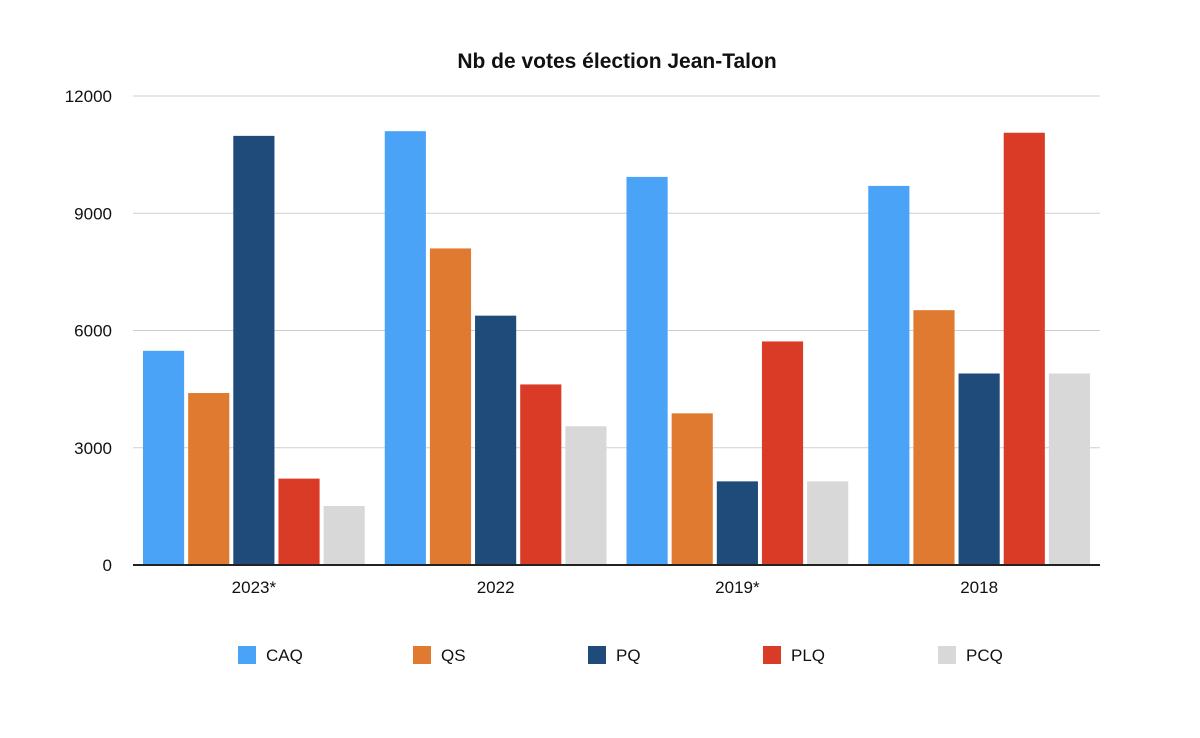  Describe the element at coordinates (254, 350) in the screenshot. I see `bar-pq-2023-star` at that location.